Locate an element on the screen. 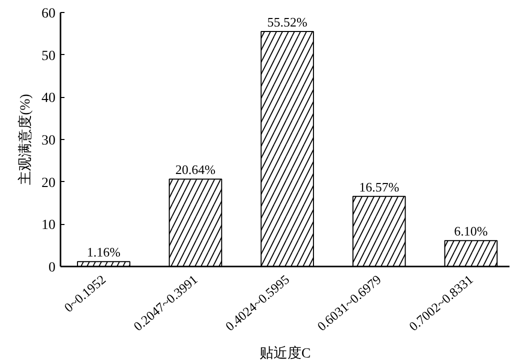  y-tick-label: 40 is located at coordinates (49, 98).